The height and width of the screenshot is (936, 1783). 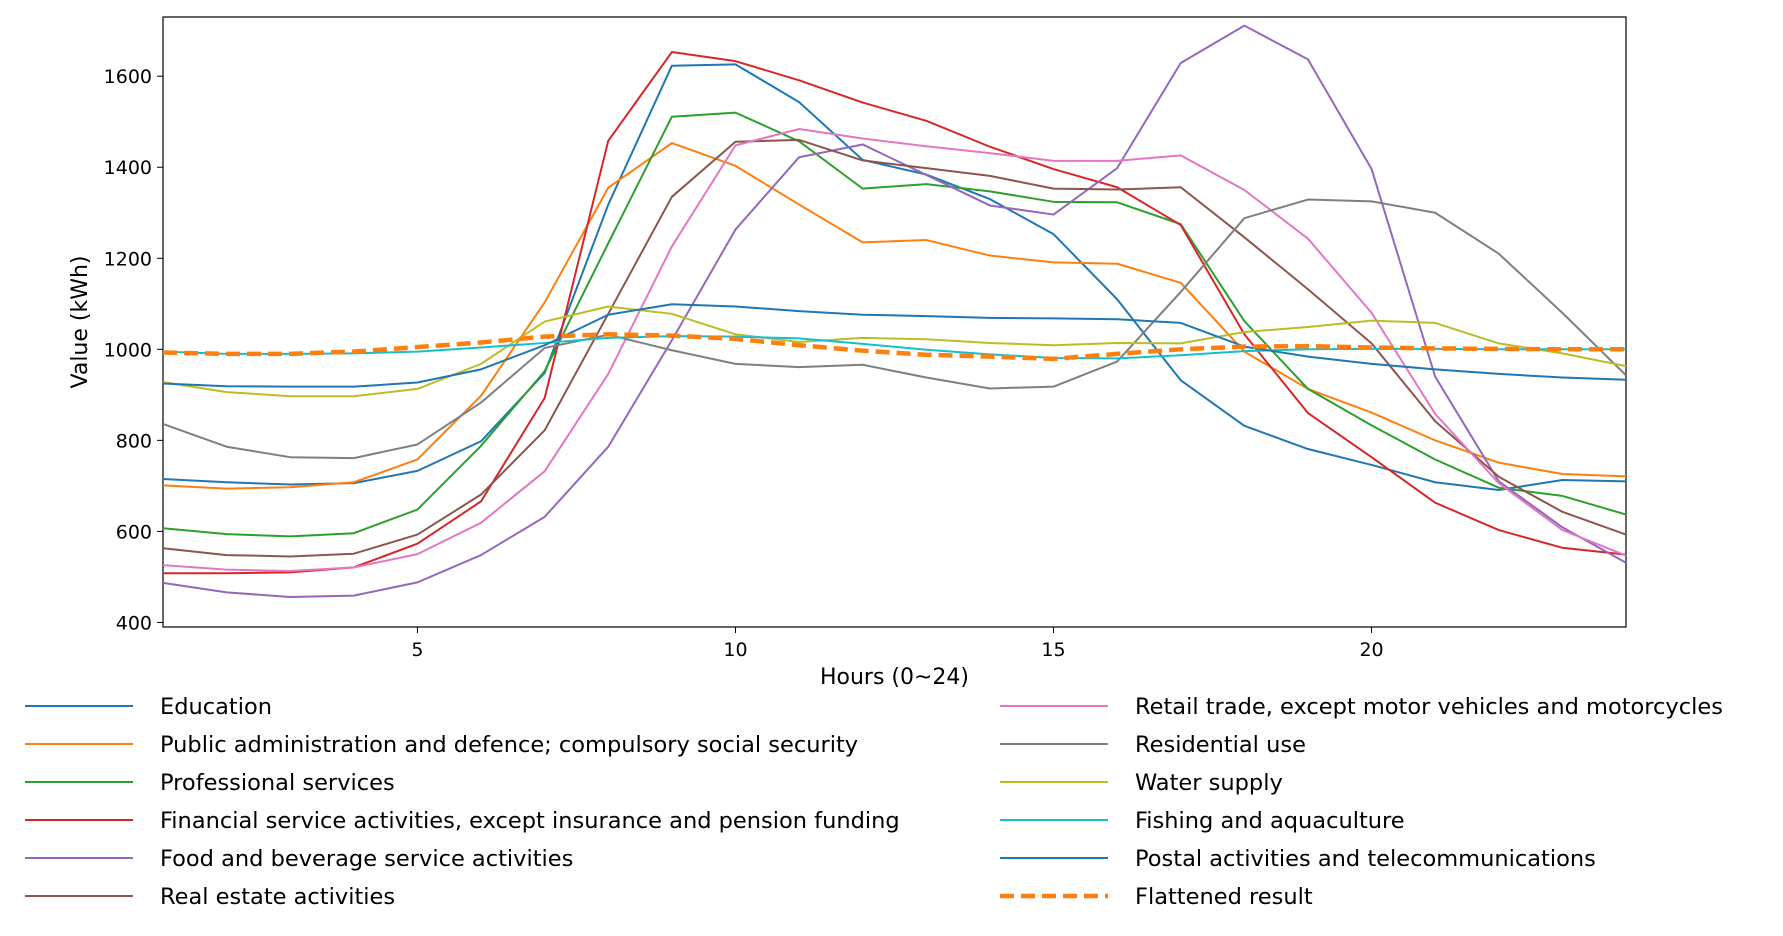 I want to click on legend-item: Postal activities and telecommunications, so click(x=1298, y=859).